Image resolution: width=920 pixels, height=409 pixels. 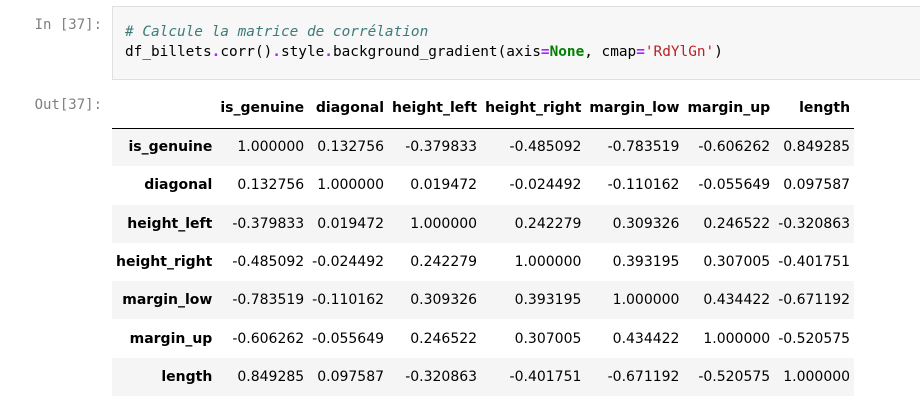 What do you see at coordinates (348, 108) in the screenshot?
I see `column-header: diagonal` at bounding box center [348, 108].